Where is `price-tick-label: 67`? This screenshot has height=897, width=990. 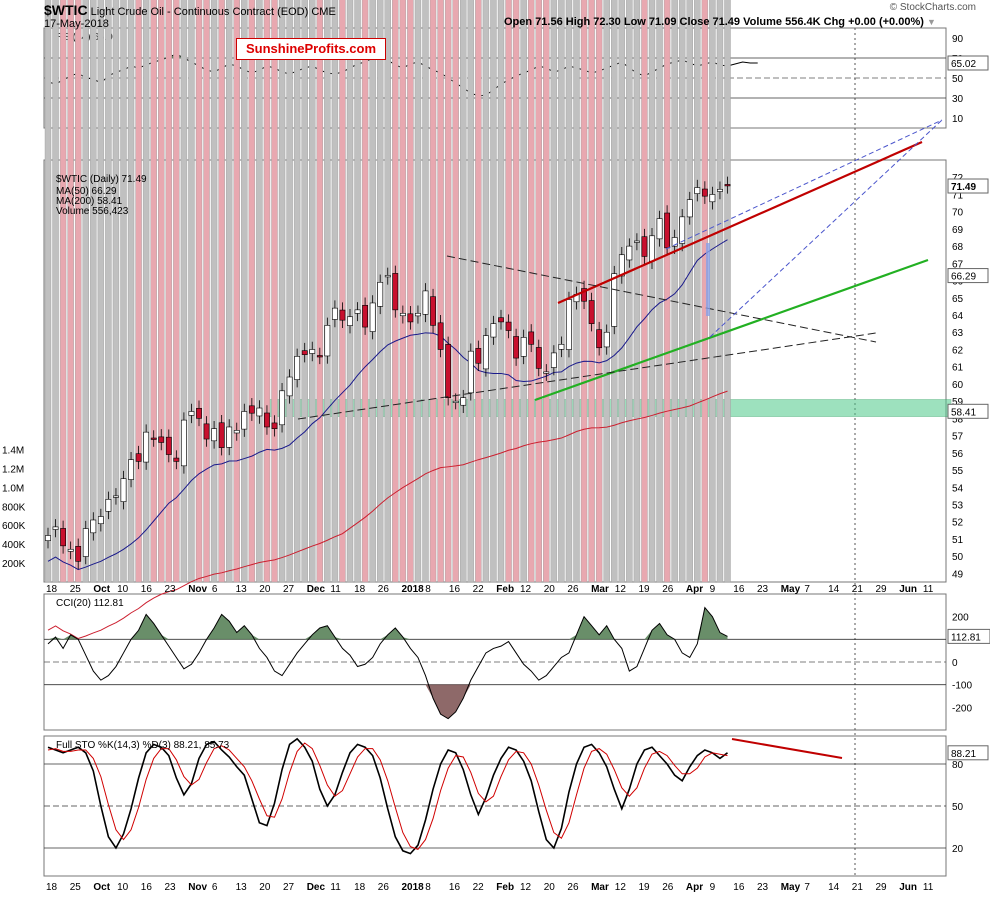
price-tick-label: 67 is located at coordinates (958, 264).